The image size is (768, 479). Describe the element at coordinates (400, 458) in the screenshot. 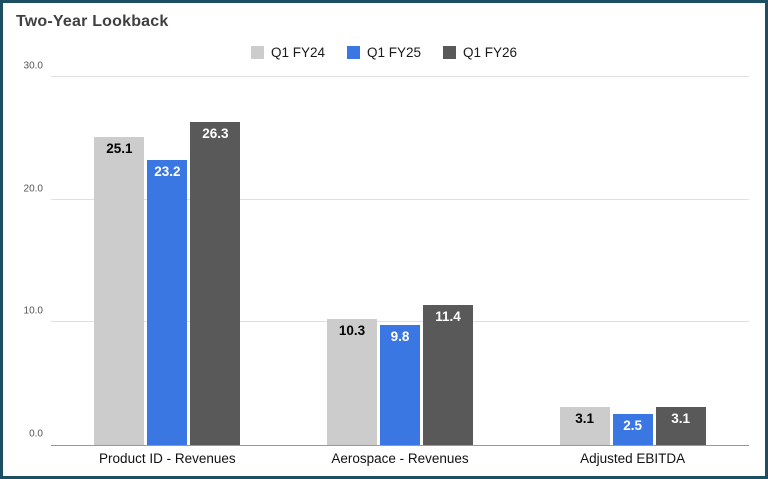

I see `x-axis-category-label: Aerospace - Revenues` at that location.